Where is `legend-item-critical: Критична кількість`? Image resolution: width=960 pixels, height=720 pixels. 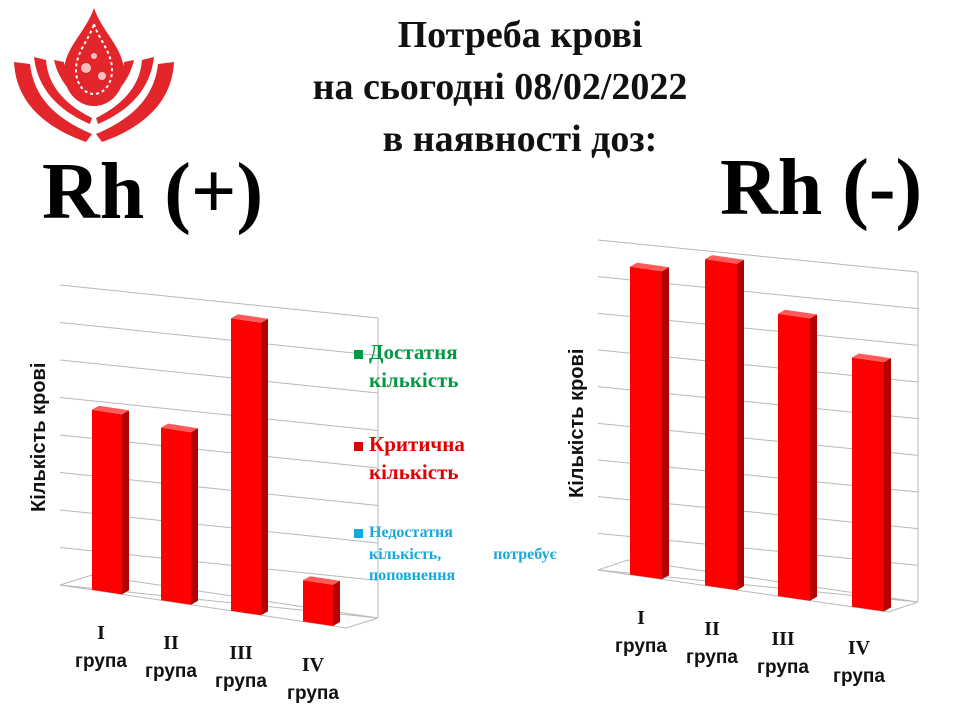 legend-item-critical: Критична кількість is located at coordinates (409, 458).